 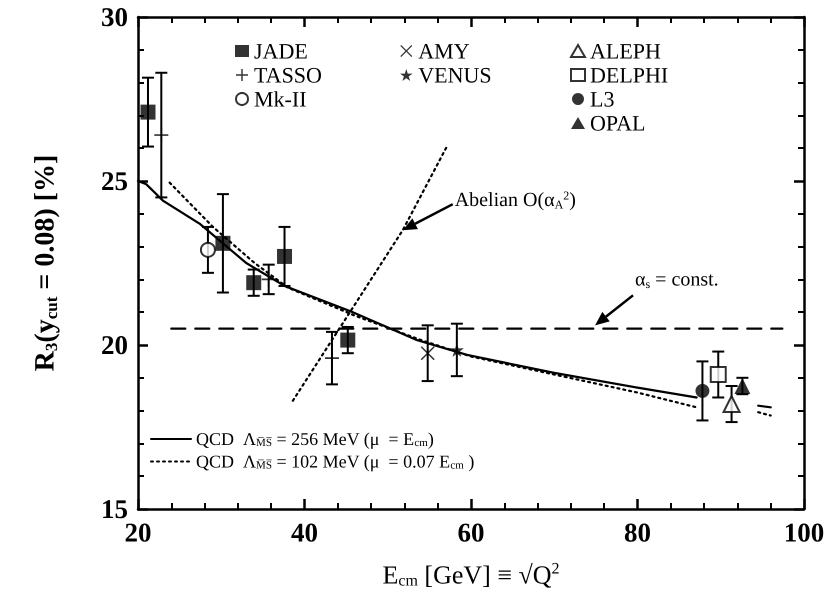 What do you see at coordinates (804, 533) in the screenshot?
I see `x-tick-label: 100` at bounding box center [804, 533].